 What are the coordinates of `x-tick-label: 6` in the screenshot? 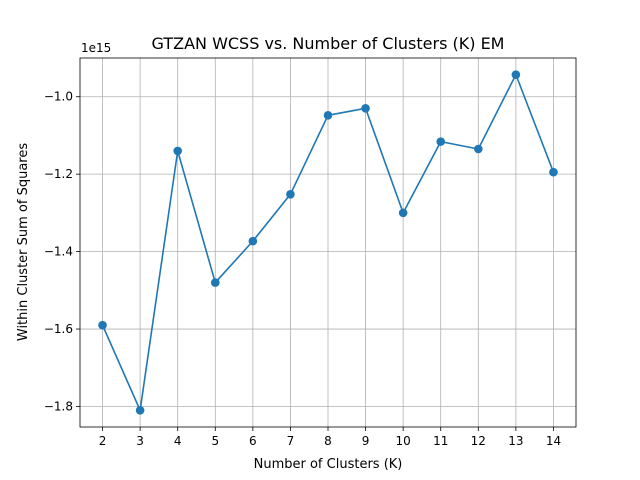 It's located at (253, 441).